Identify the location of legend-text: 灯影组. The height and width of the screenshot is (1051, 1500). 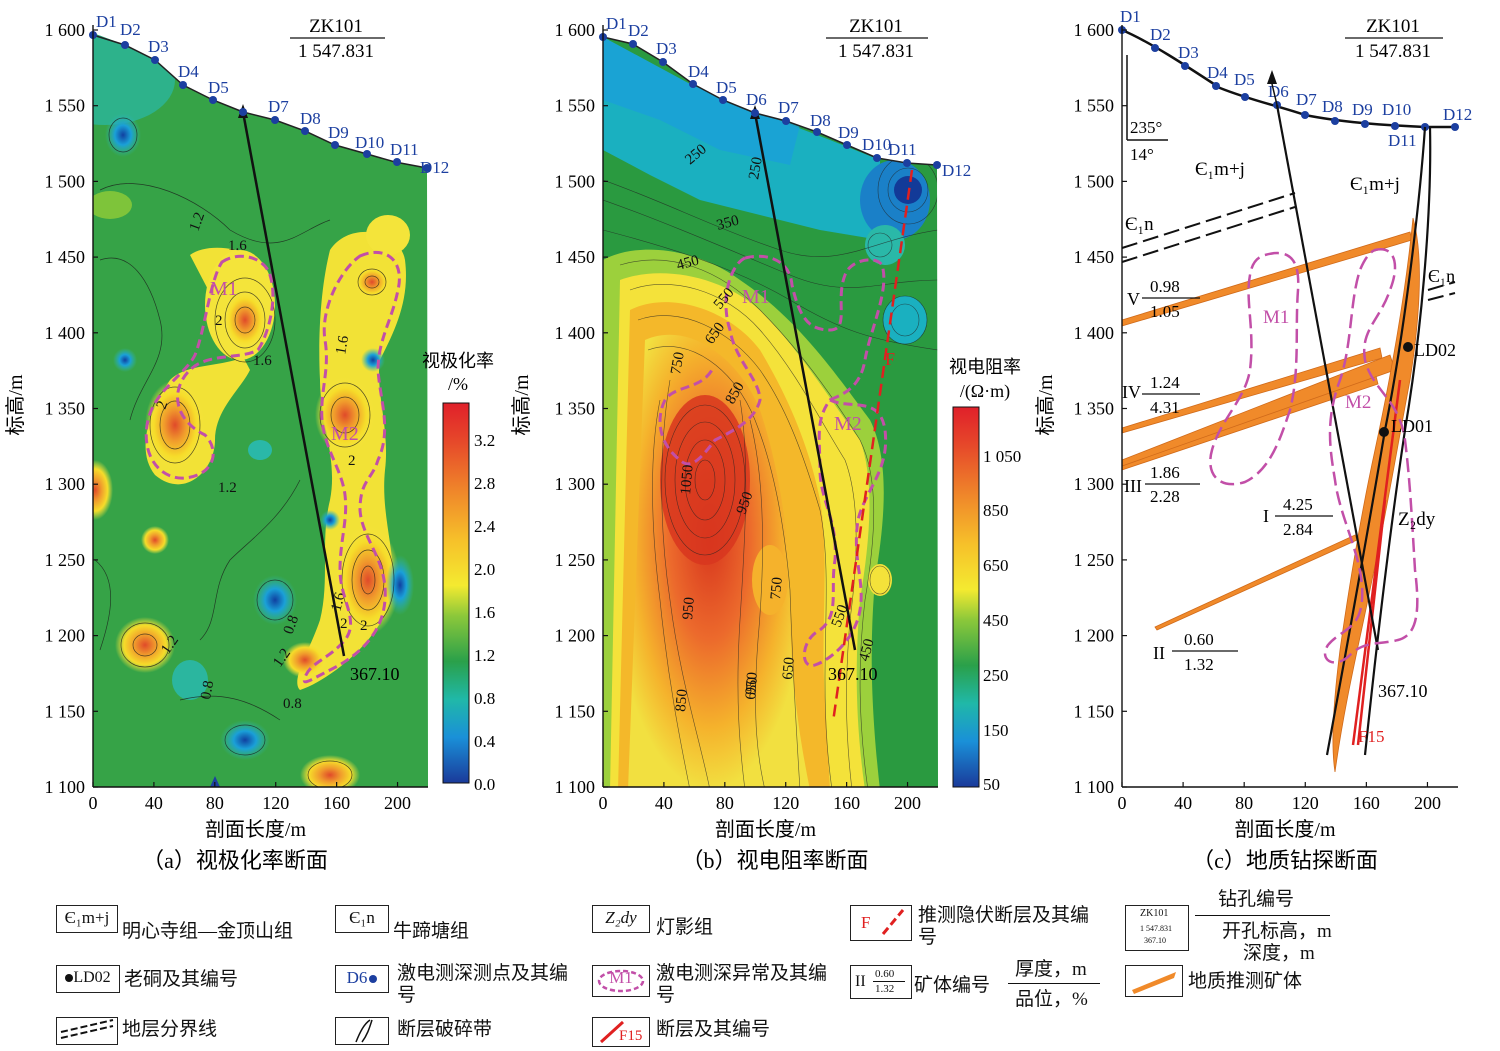
(685, 927).